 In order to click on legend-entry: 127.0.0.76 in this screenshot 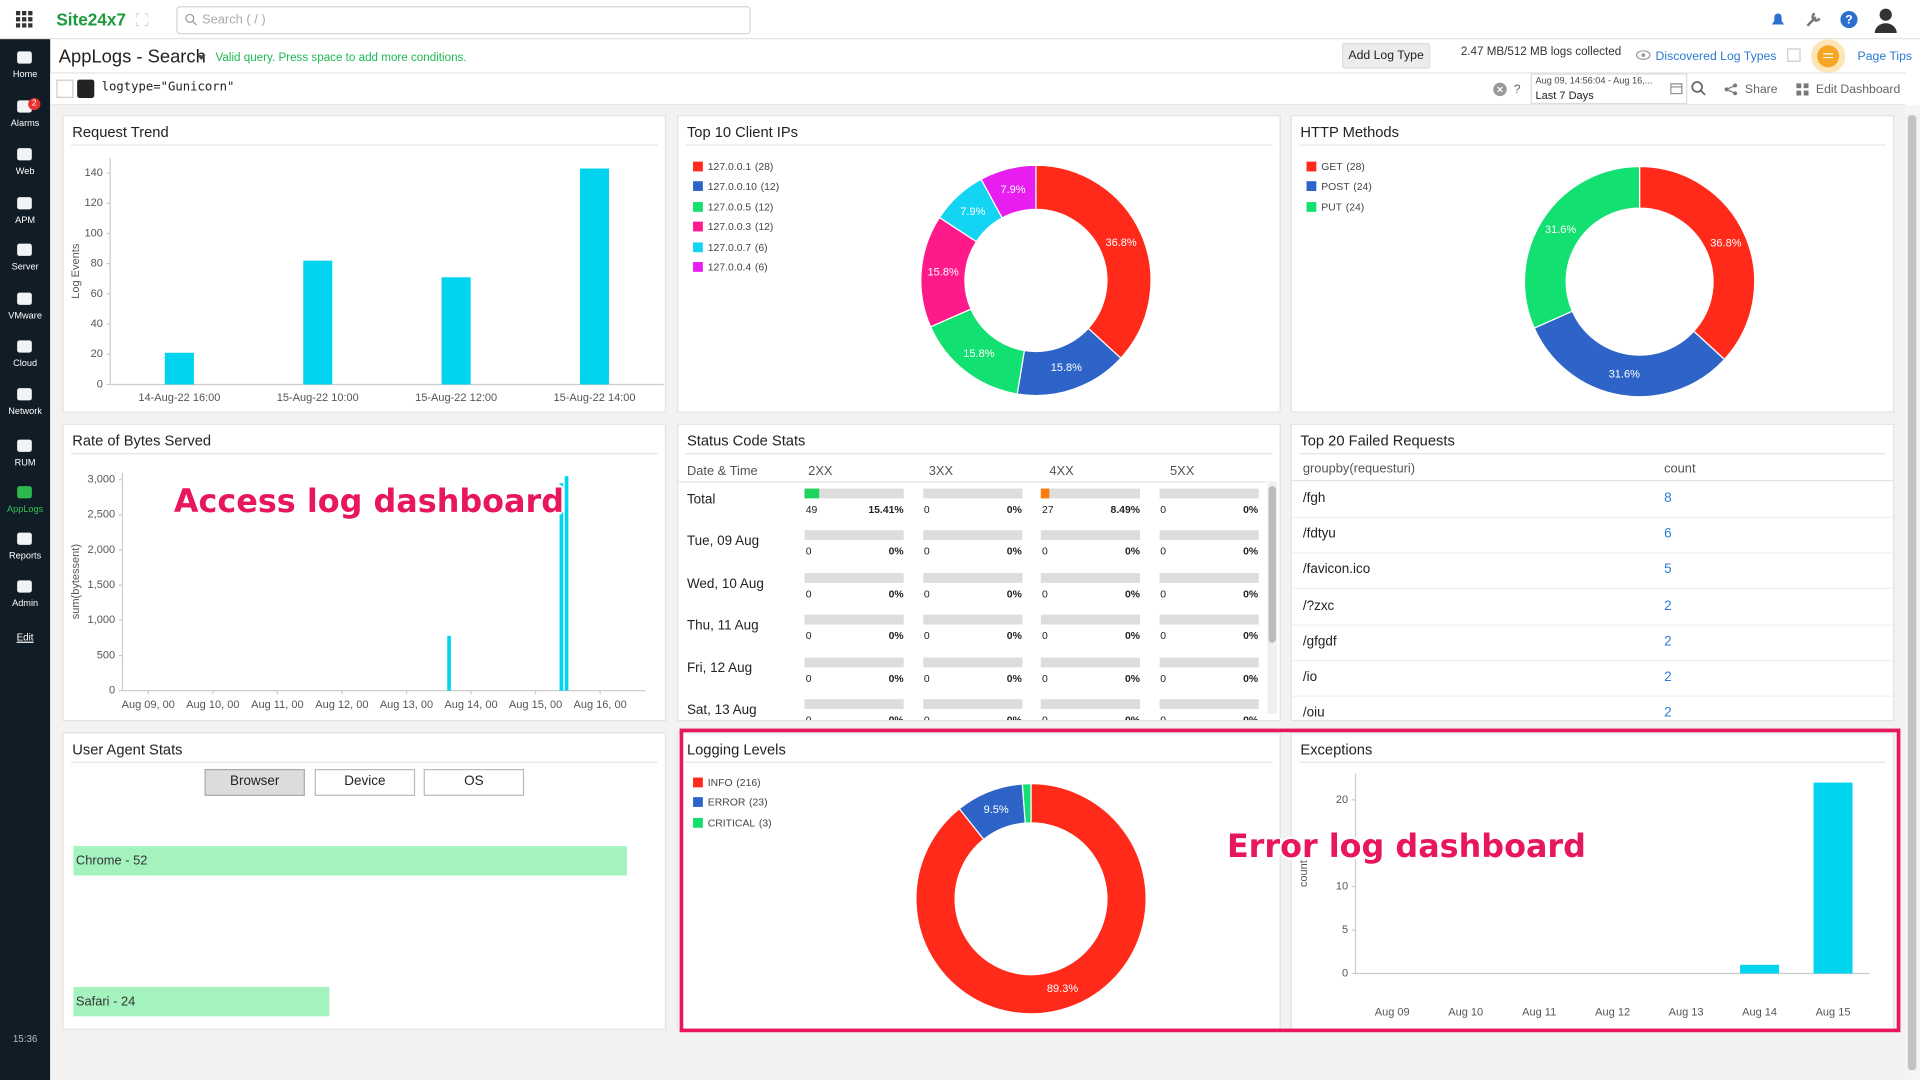, I will do `click(738, 247)`.